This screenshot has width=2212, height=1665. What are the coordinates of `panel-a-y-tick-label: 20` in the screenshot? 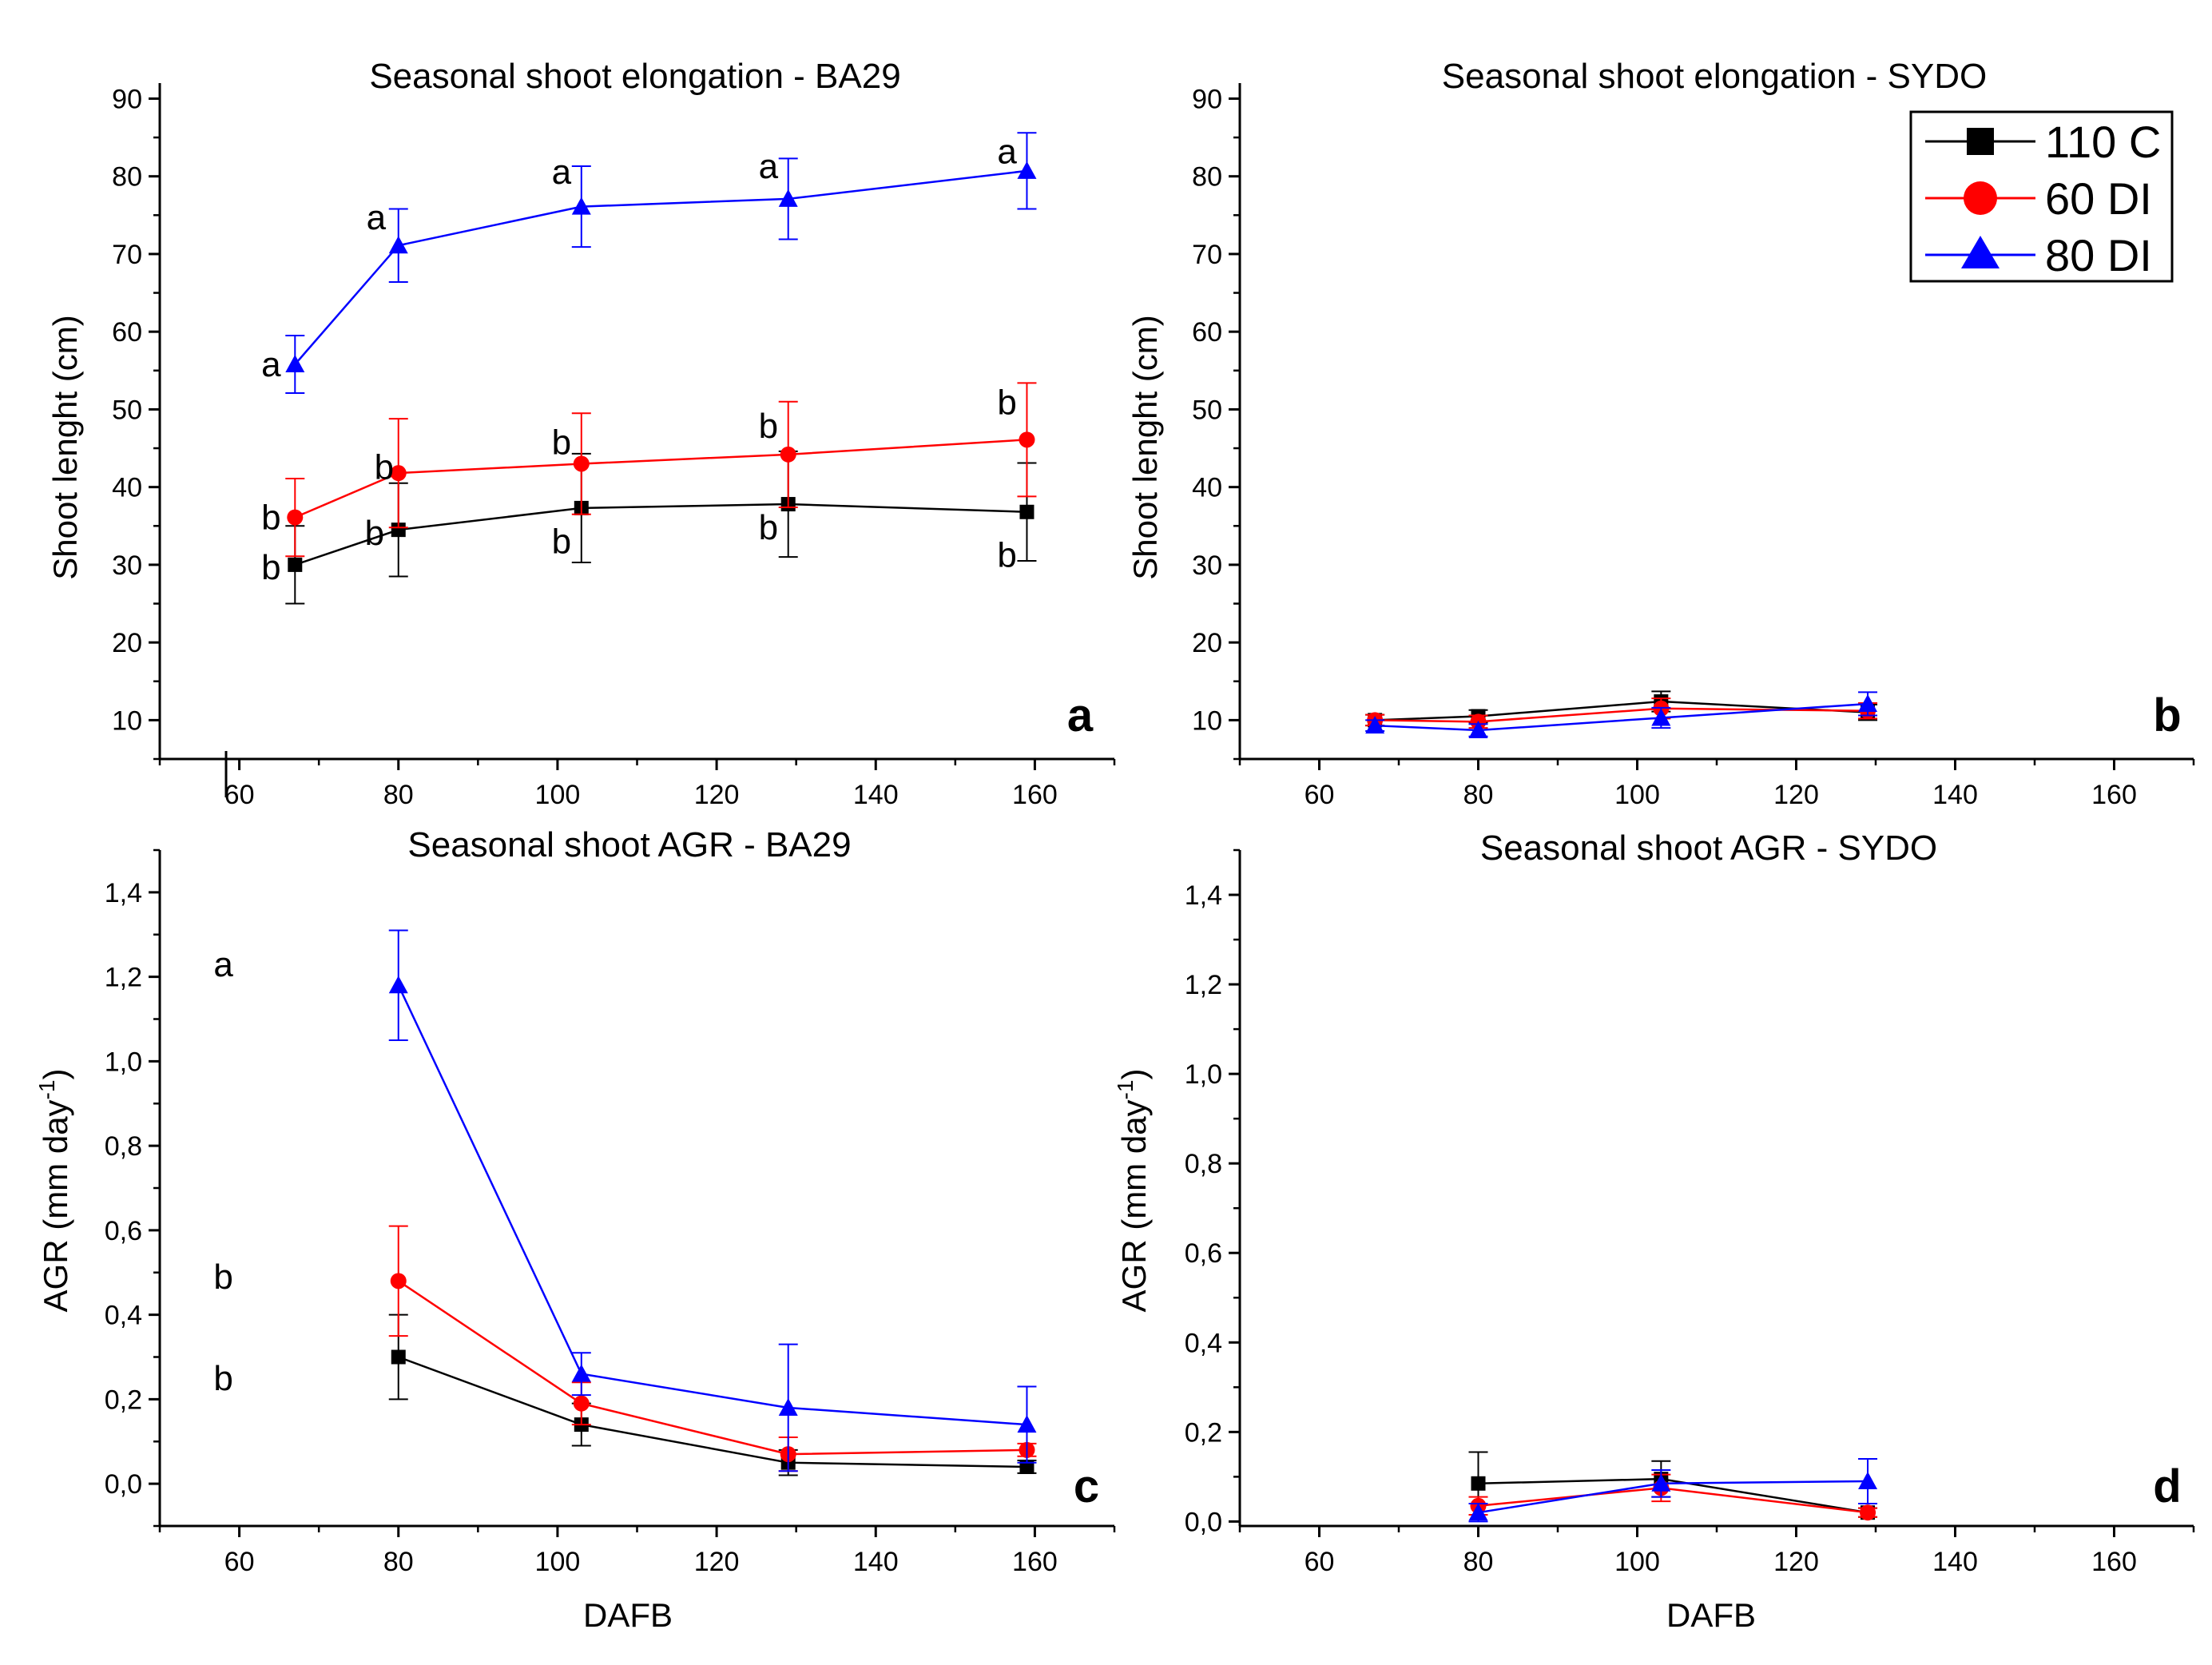 It's located at (127, 643).